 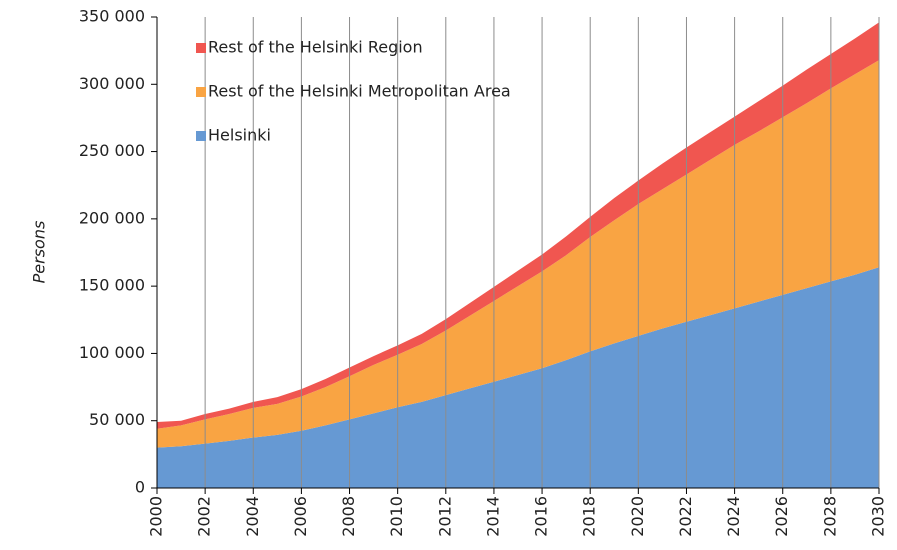 What do you see at coordinates (315, 47) in the screenshot?
I see `legend-label: Rest of the Helsinki Region` at bounding box center [315, 47].